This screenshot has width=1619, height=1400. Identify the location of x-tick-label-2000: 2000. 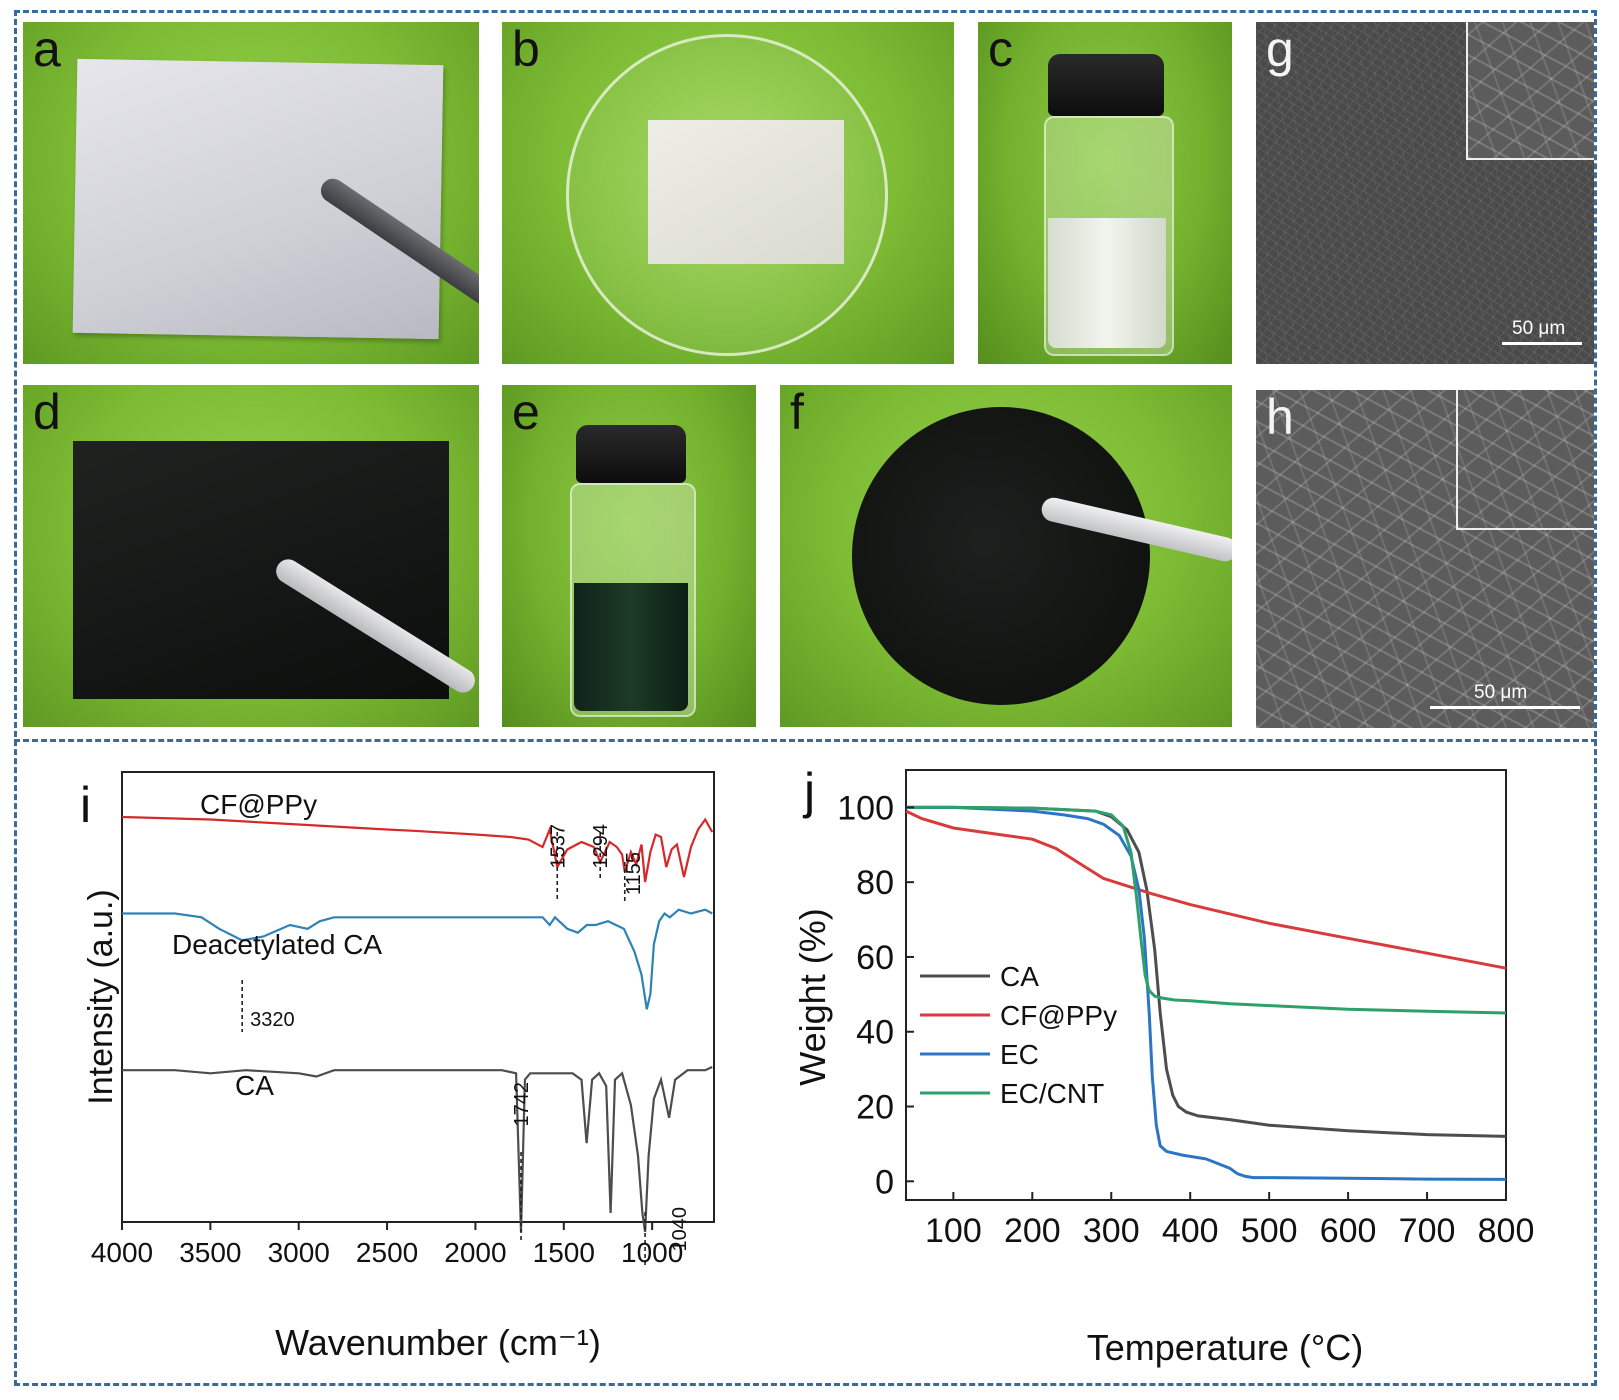
(475, 1252).